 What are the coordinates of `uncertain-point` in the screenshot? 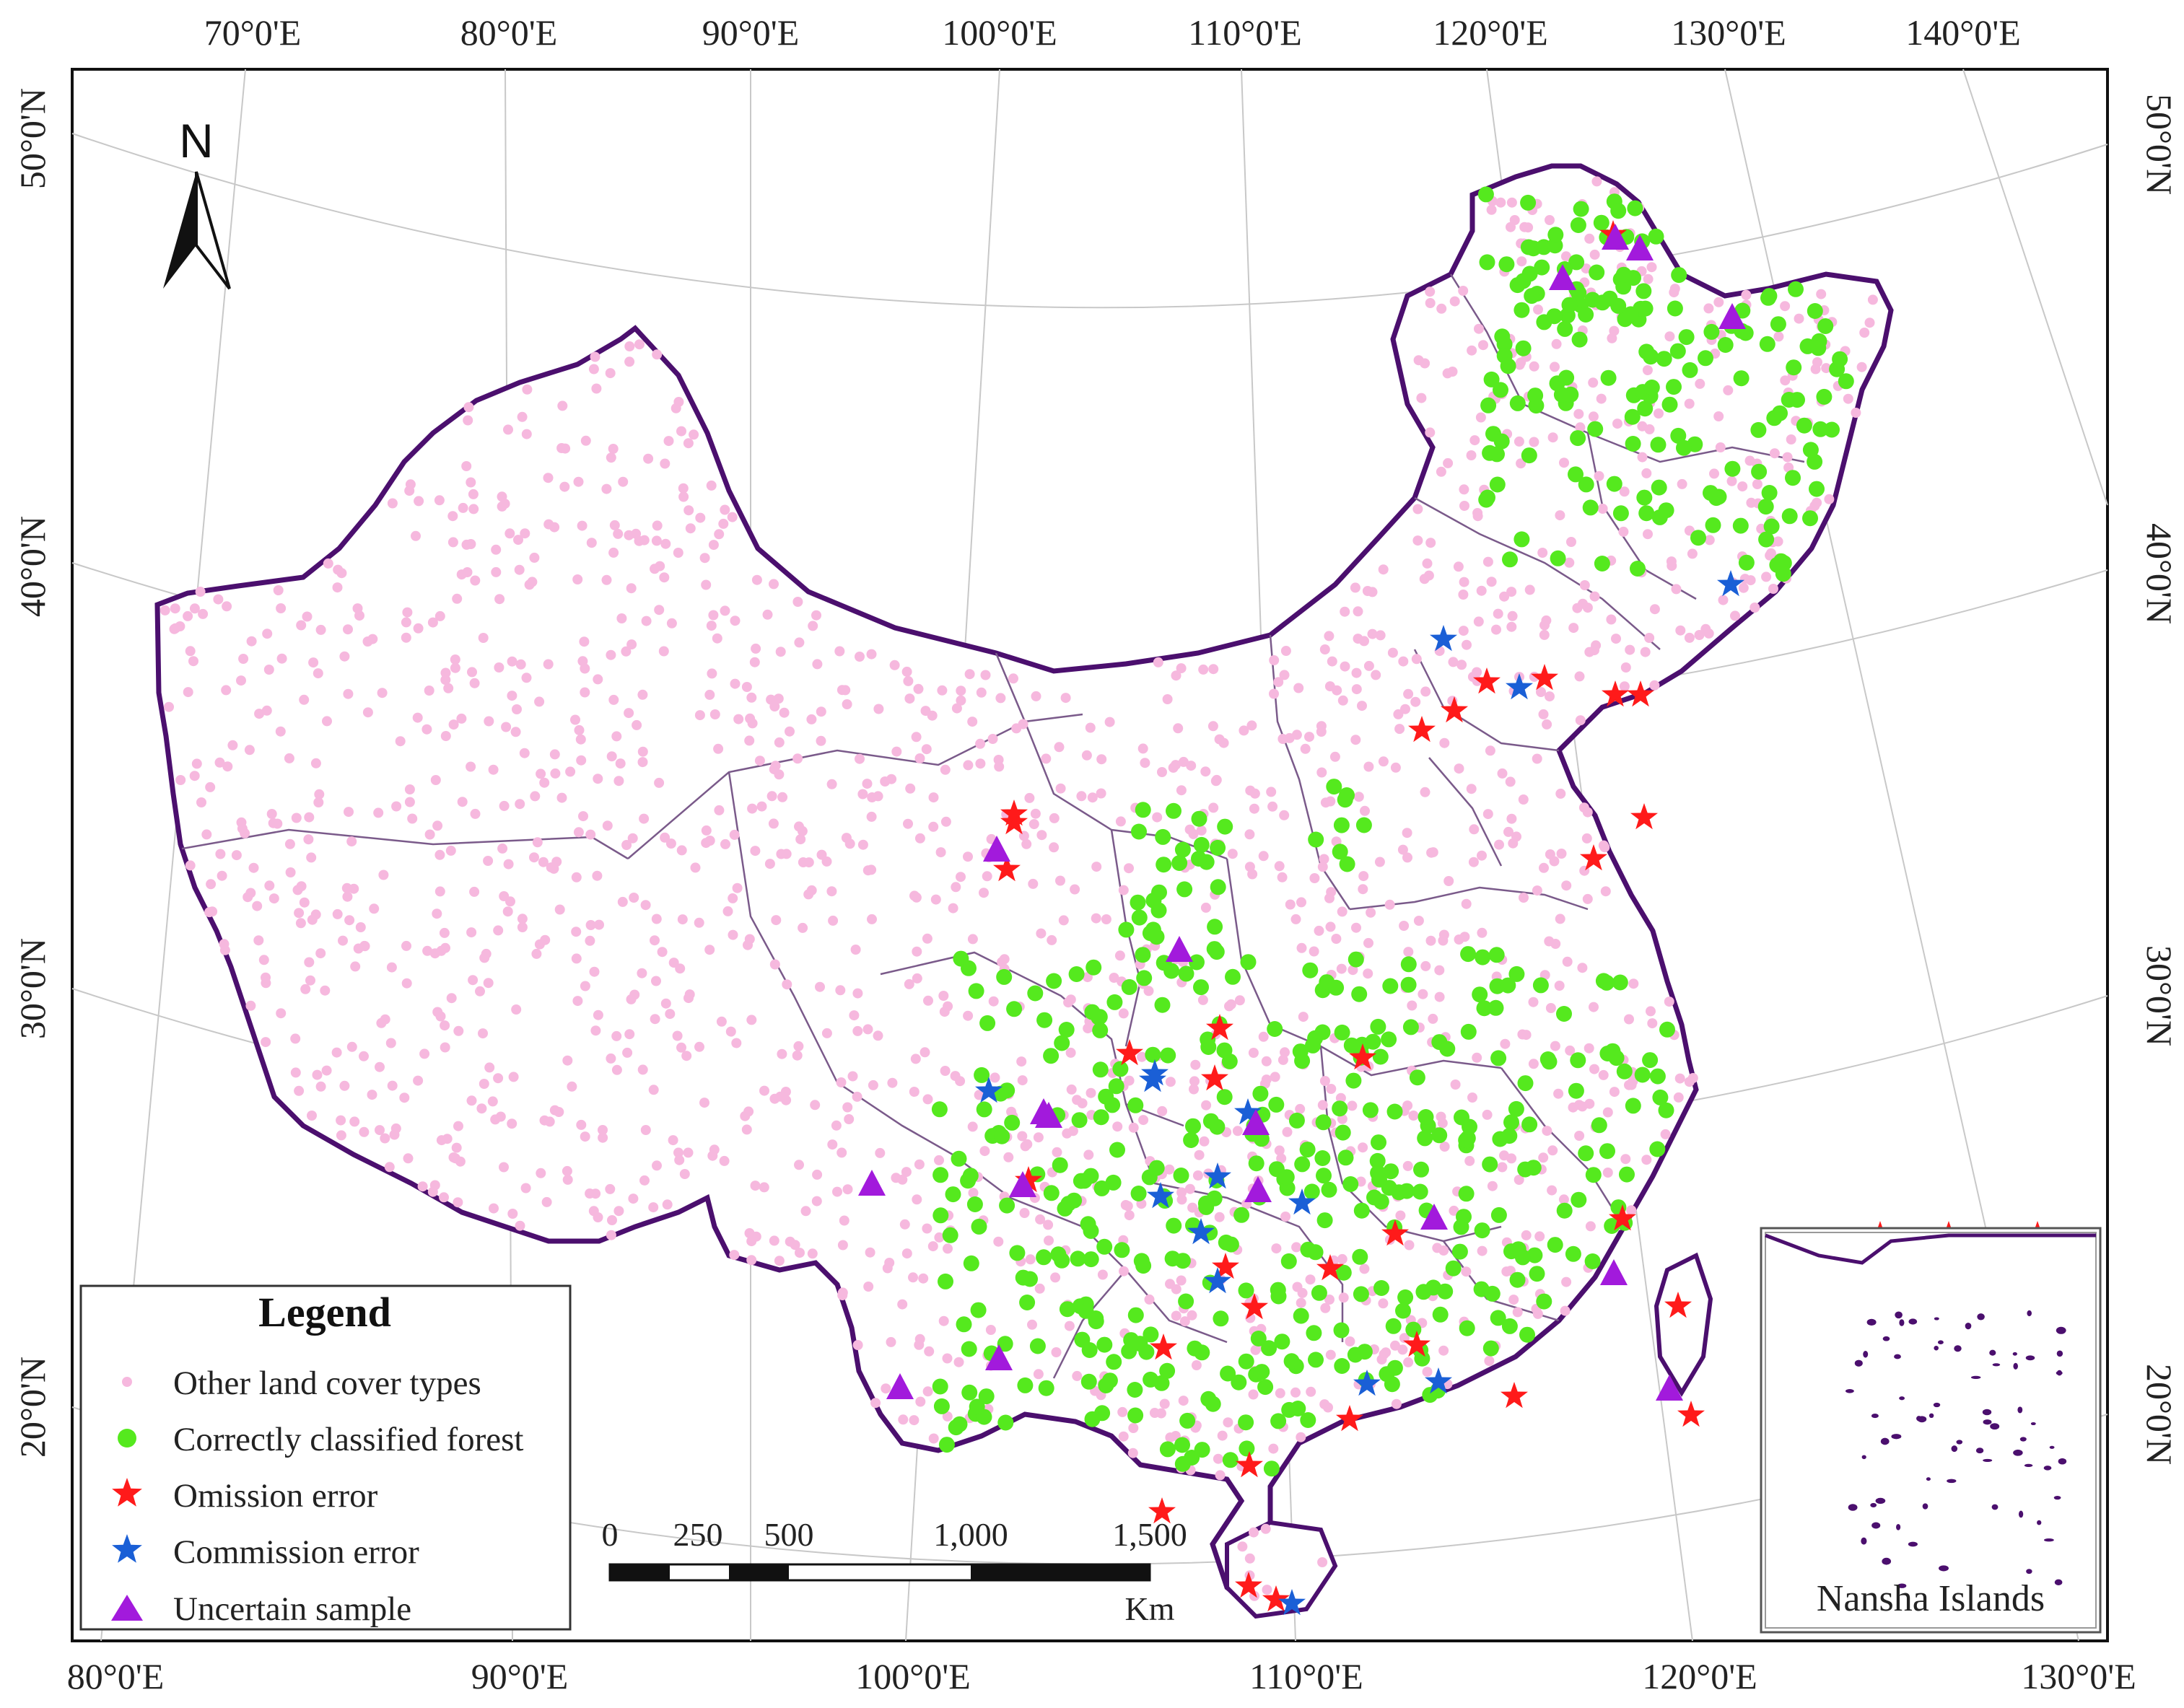 It's located at (1562, 277).